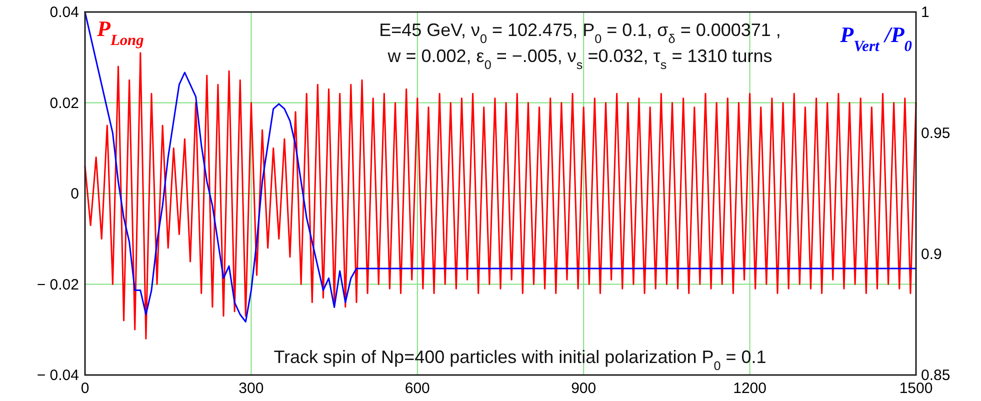 The width and height of the screenshot is (981, 401). Describe the element at coordinates (64, 103) in the screenshot. I see `y-tick-label: 0.02` at that location.